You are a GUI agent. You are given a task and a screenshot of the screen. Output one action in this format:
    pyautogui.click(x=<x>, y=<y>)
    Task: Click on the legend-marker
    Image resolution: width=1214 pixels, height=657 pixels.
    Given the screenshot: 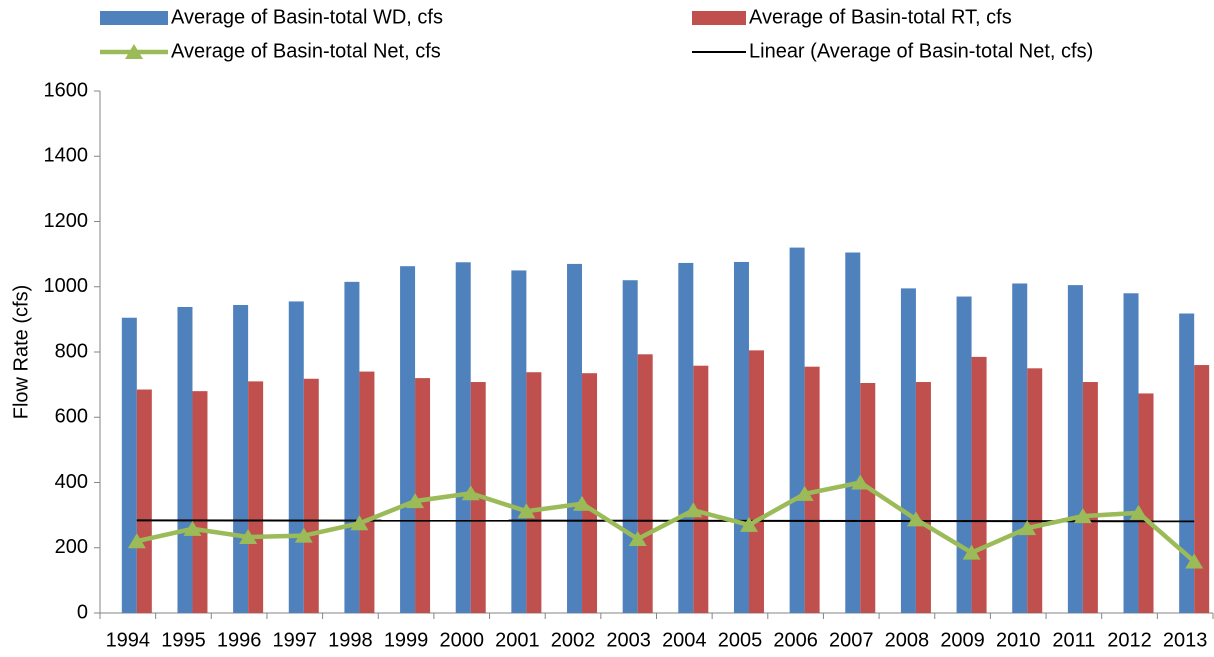 What is the action you would take?
    pyautogui.click(x=134, y=51)
    